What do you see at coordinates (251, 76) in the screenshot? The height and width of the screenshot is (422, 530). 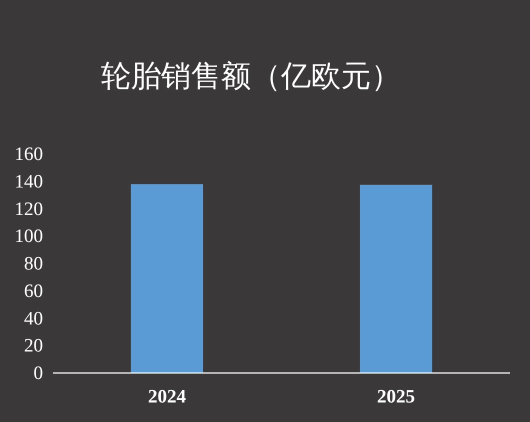 I see `chart-title: 轮胎销售额（亿欧元）` at bounding box center [251, 76].